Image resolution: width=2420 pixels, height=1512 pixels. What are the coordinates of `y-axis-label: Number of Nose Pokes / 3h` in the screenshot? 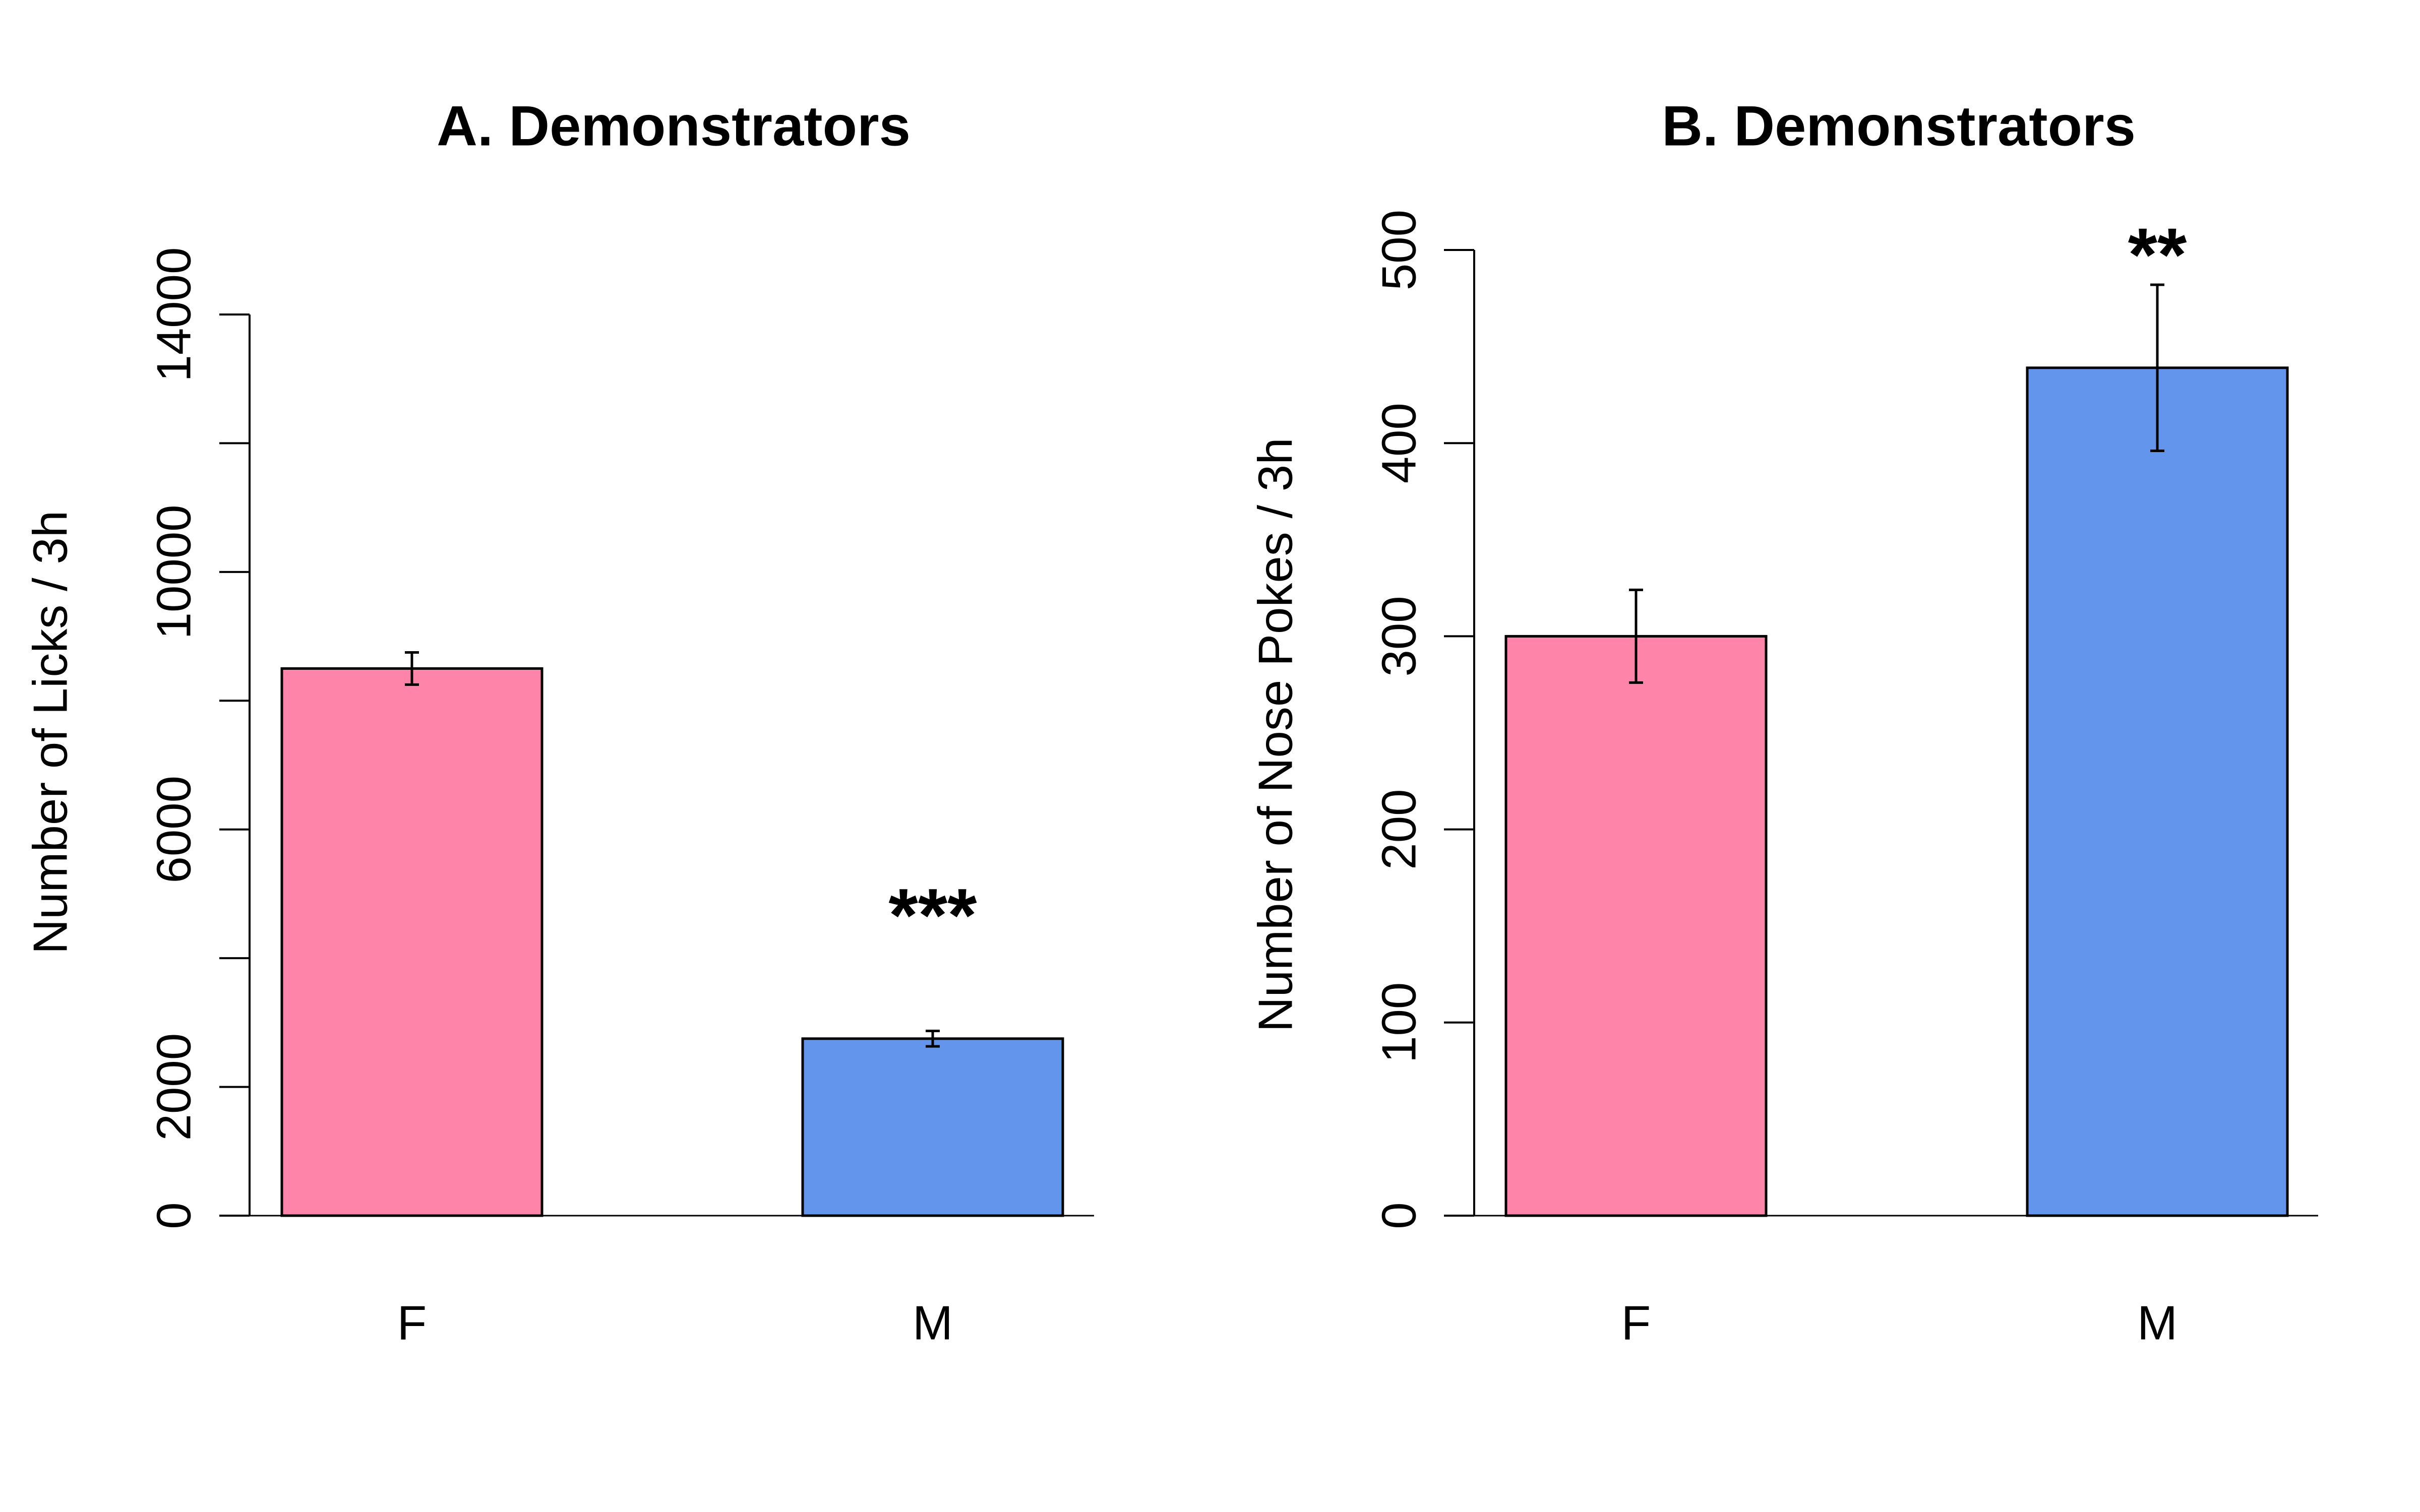 It's located at (1276, 734).